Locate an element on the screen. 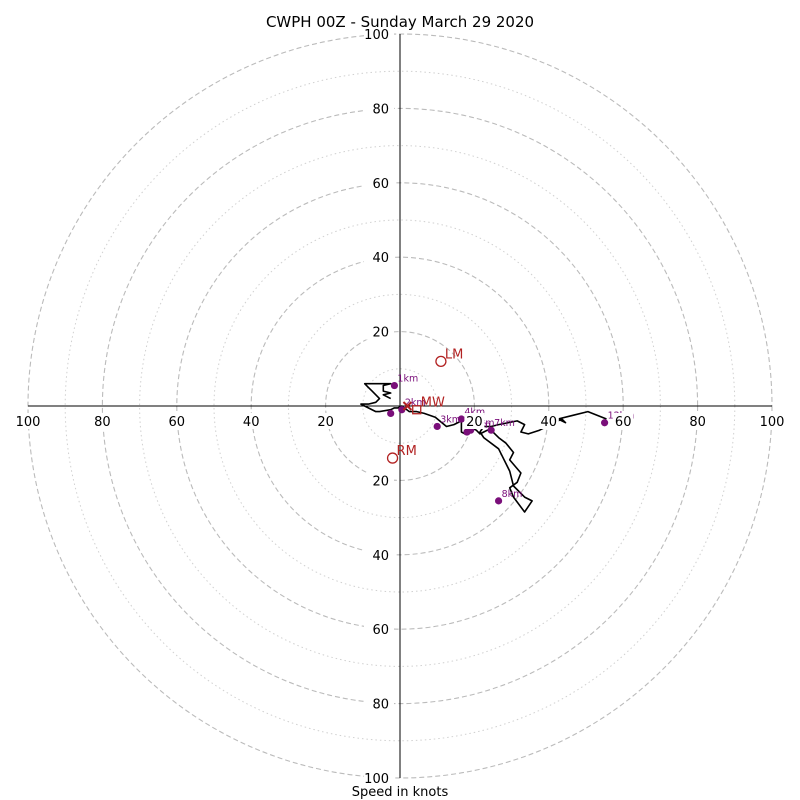 The height and width of the screenshot is (800, 800). storm-motion-label: RM is located at coordinates (407, 451).